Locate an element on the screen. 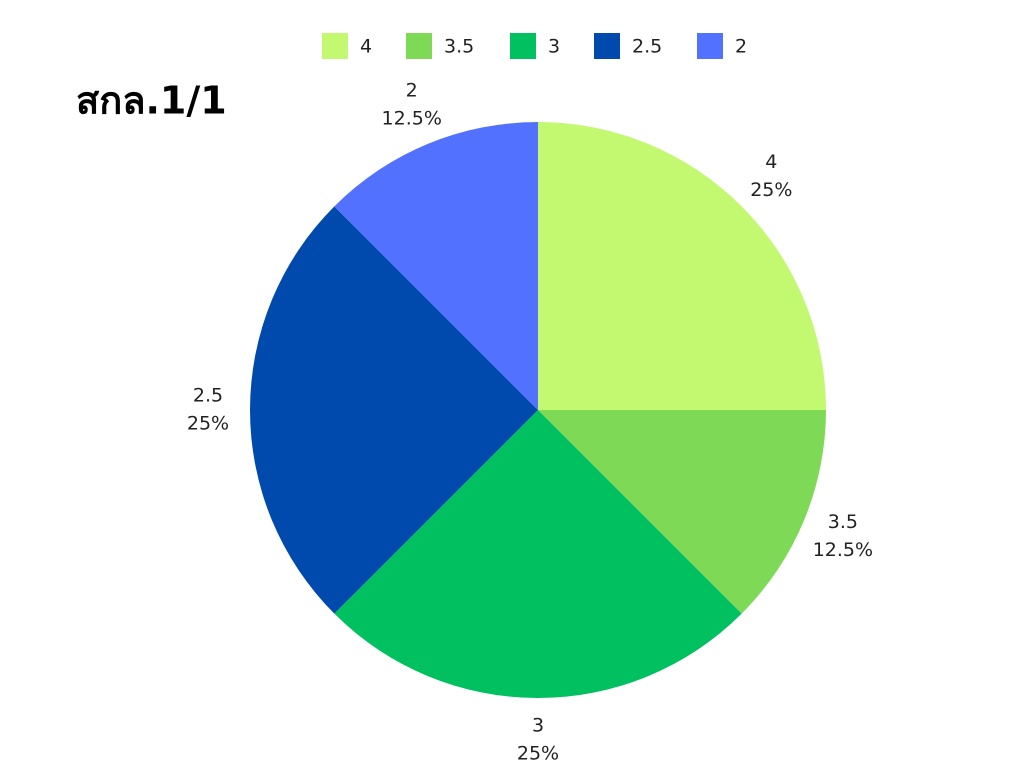 The width and height of the screenshot is (1024, 768). legend-label: 3.5 is located at coordinates (459, 47).